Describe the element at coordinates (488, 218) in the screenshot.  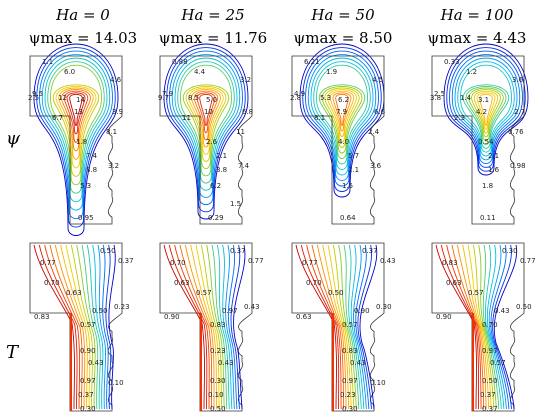
I see `contour-label: 0.11` at that location.